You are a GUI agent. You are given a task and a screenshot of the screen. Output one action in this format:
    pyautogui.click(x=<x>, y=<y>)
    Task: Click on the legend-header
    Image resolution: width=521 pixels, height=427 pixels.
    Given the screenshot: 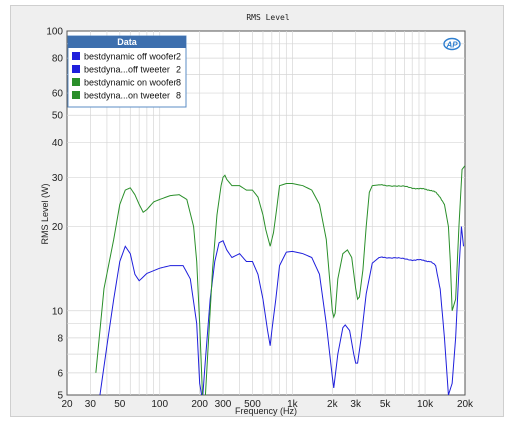 What is the action you would take?
    pyautogui.click(x=127, y=42)
    